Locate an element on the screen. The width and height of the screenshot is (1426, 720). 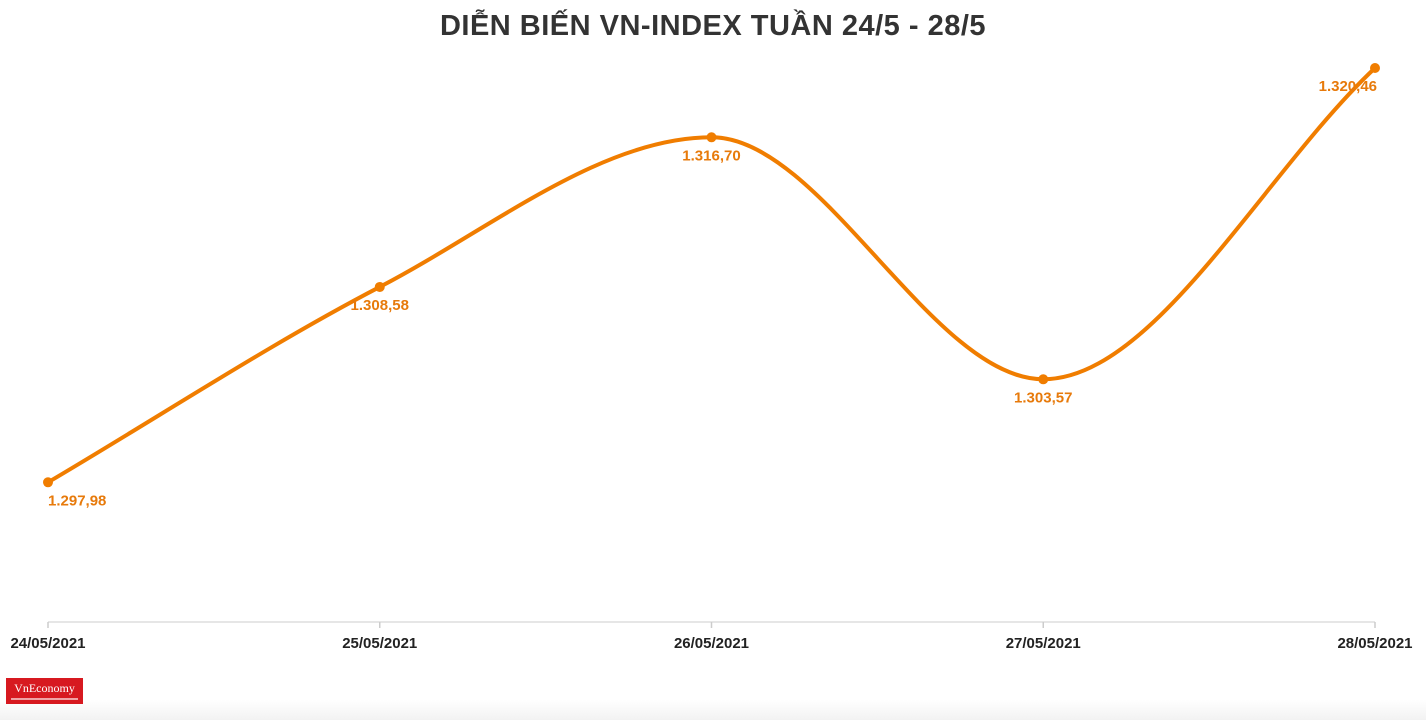
x-tick-label: 26/05/2021 is located at coordinates (711, 643).